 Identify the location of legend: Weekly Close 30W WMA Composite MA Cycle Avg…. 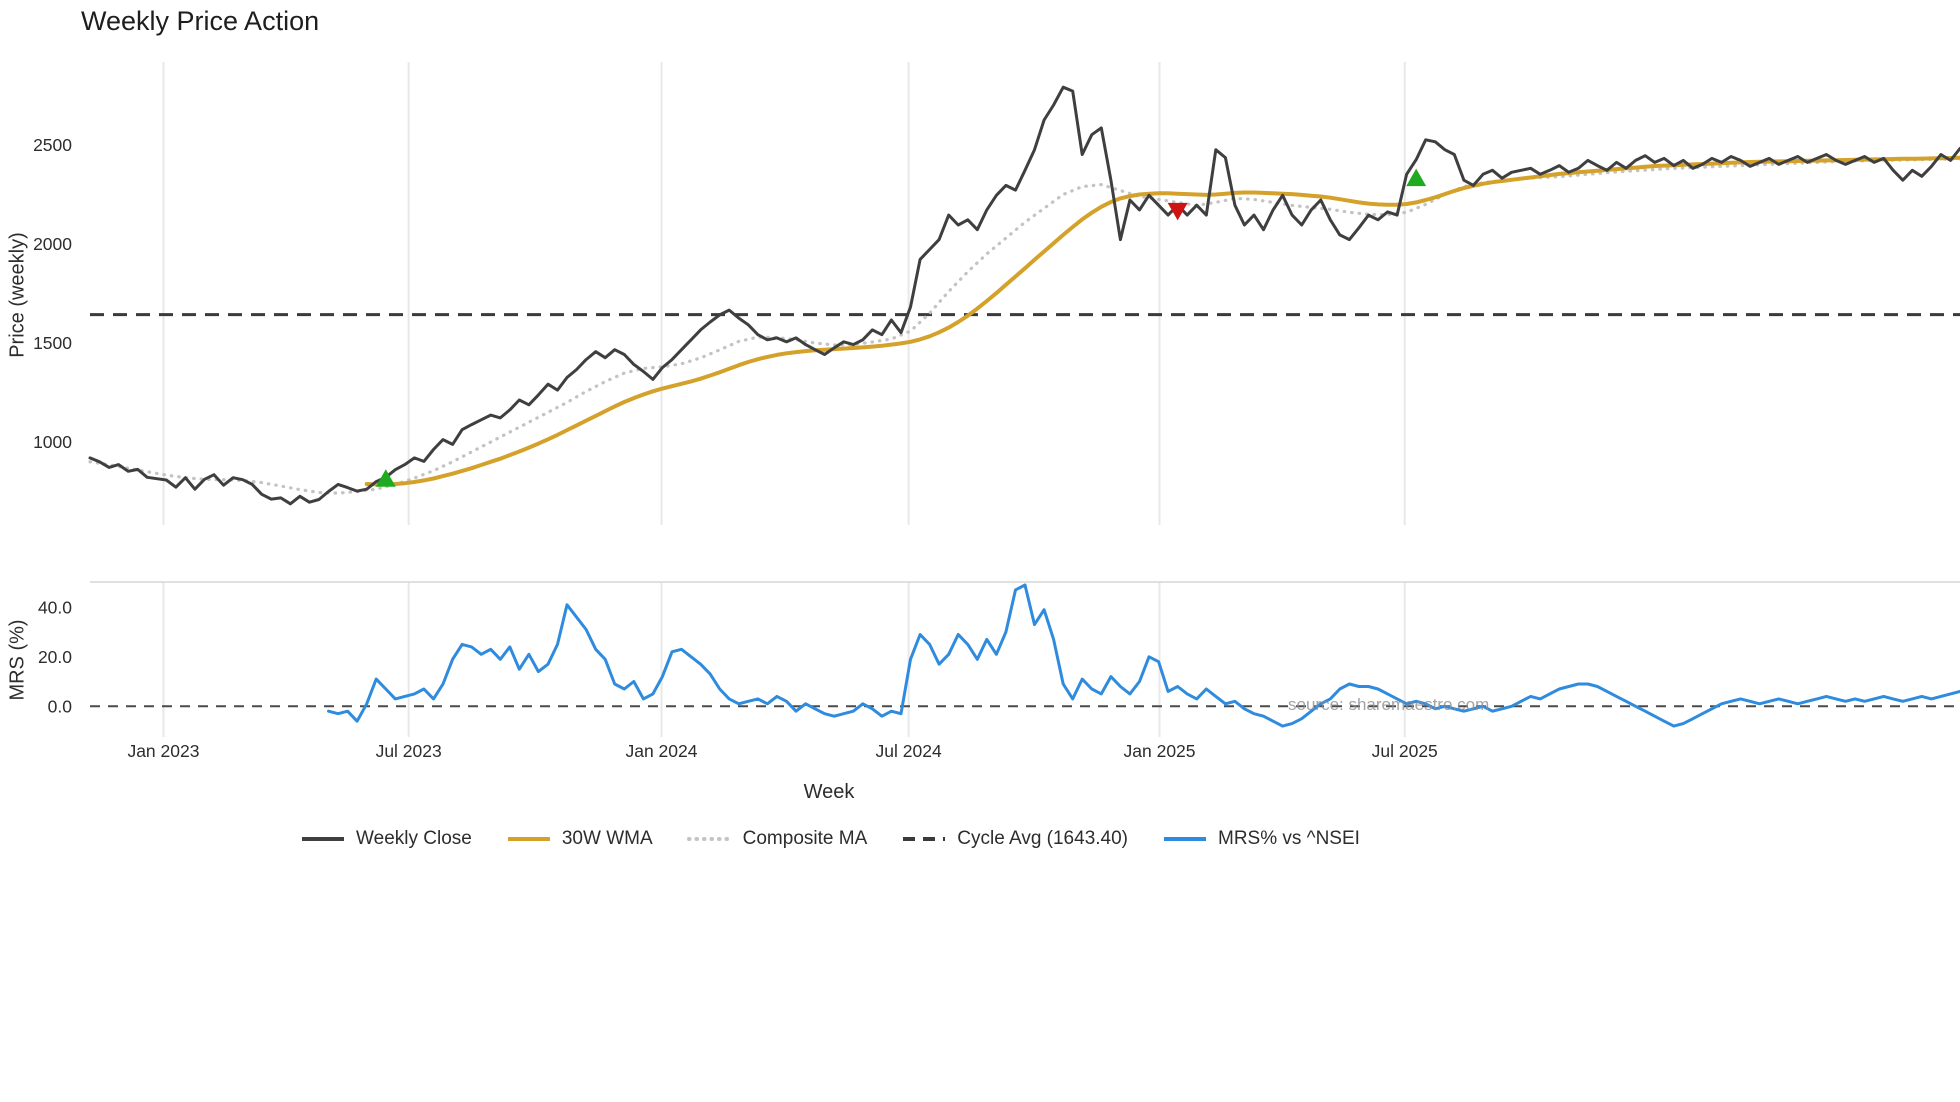
(830, 839).